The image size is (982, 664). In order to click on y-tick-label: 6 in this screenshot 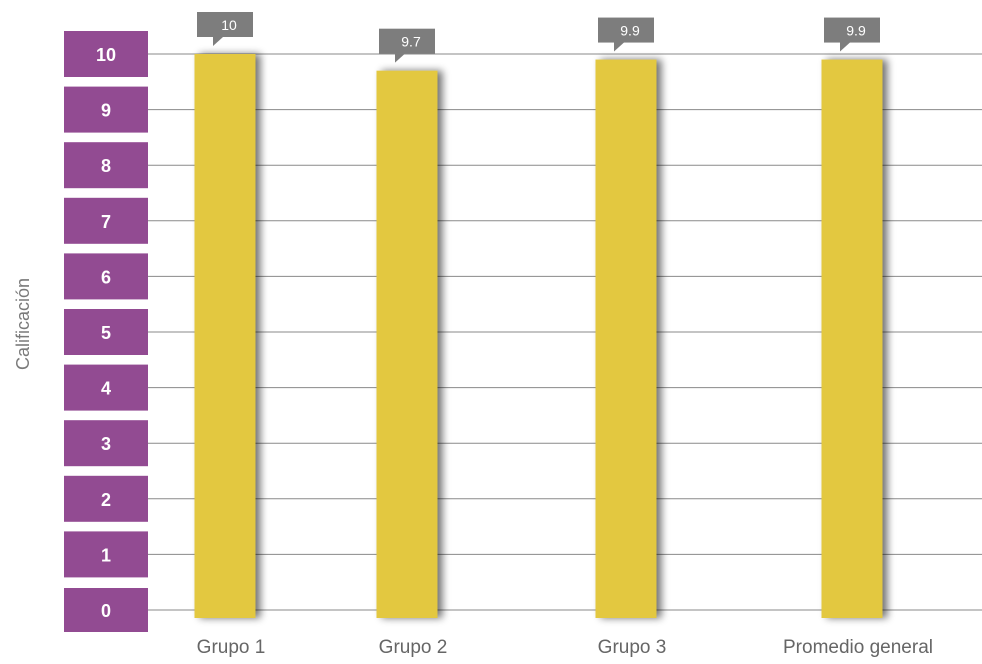, I will do `click(106, 277)`.